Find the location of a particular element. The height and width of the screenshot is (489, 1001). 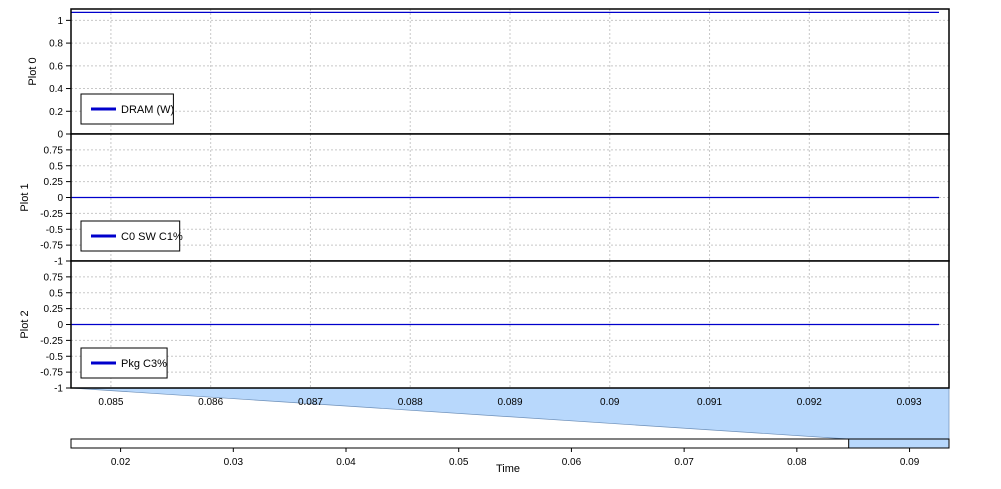

x-tick-label: 0.09 is located at coordinates (610, 402).